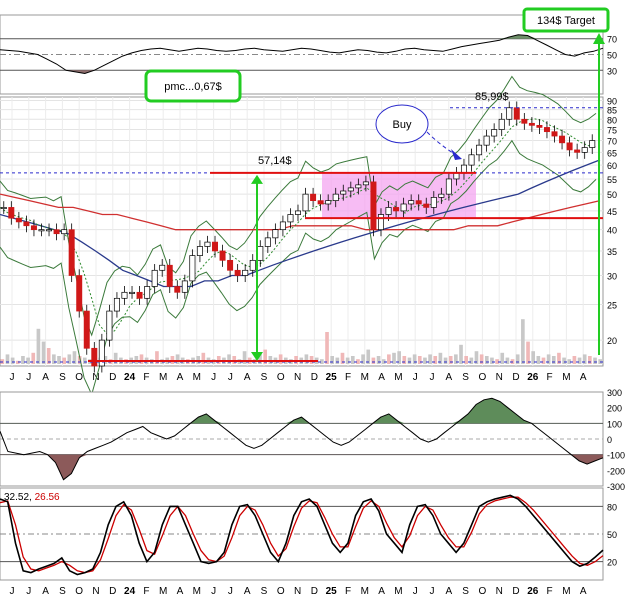  Describe the element at coordinates (550, 377) in the screenshot. I see `price-x-tick-label: F` at that location.